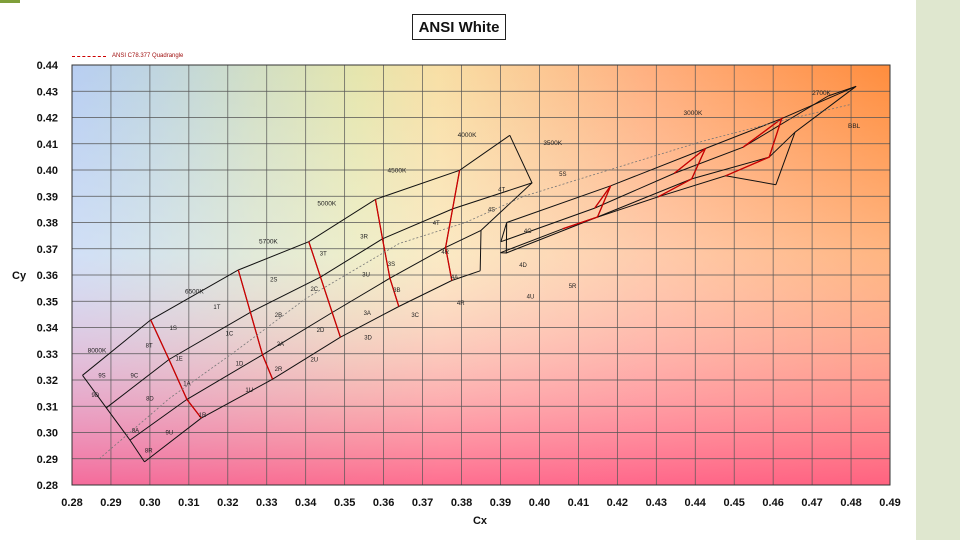  I want to click on bin-label: 4C, so click(528, 232).